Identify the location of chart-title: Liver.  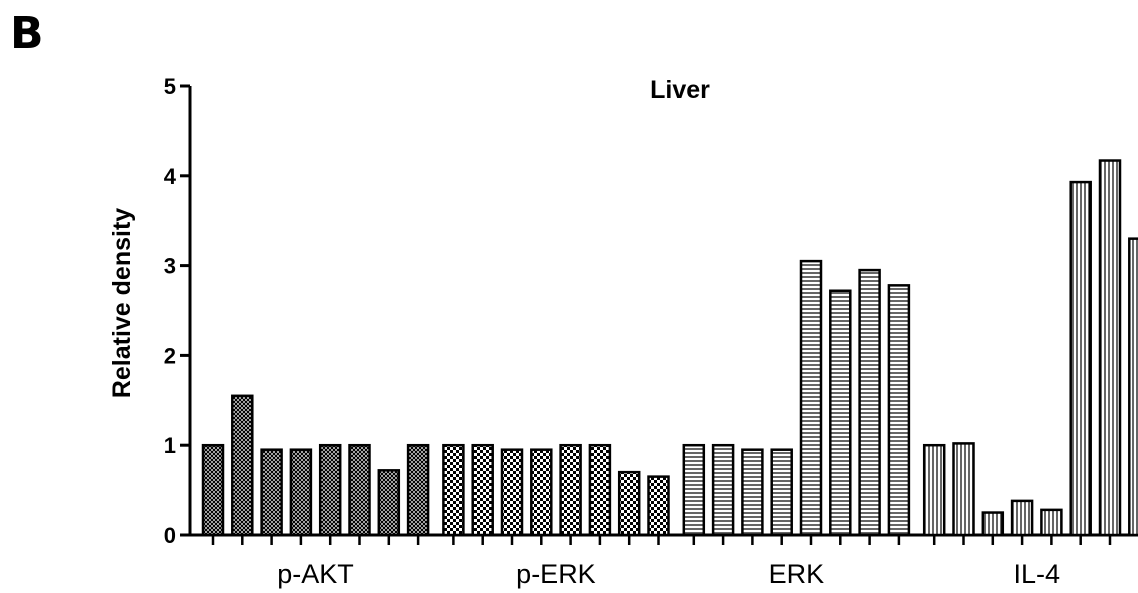
(680, 90).